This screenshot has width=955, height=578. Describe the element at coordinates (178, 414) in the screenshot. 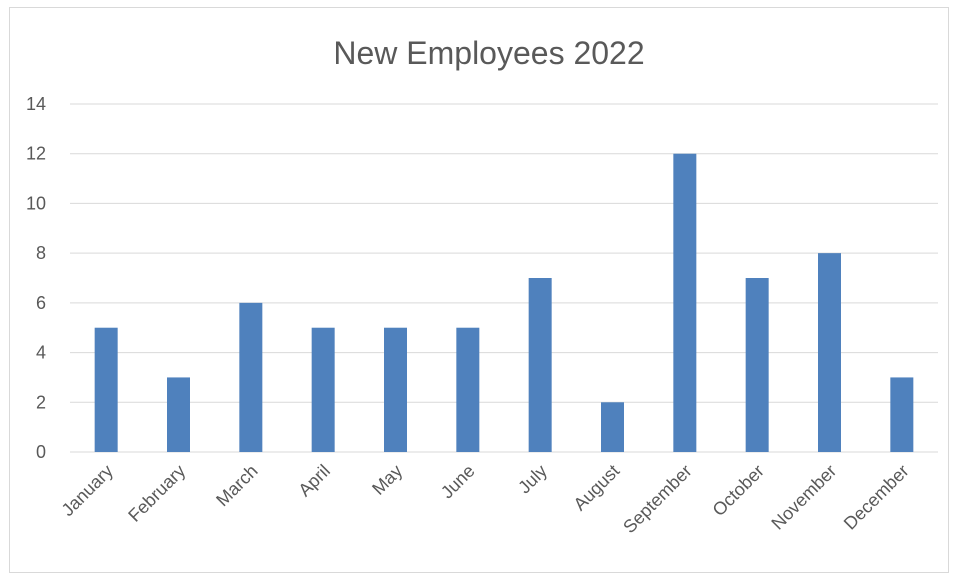

I see `bar-february` at that location.